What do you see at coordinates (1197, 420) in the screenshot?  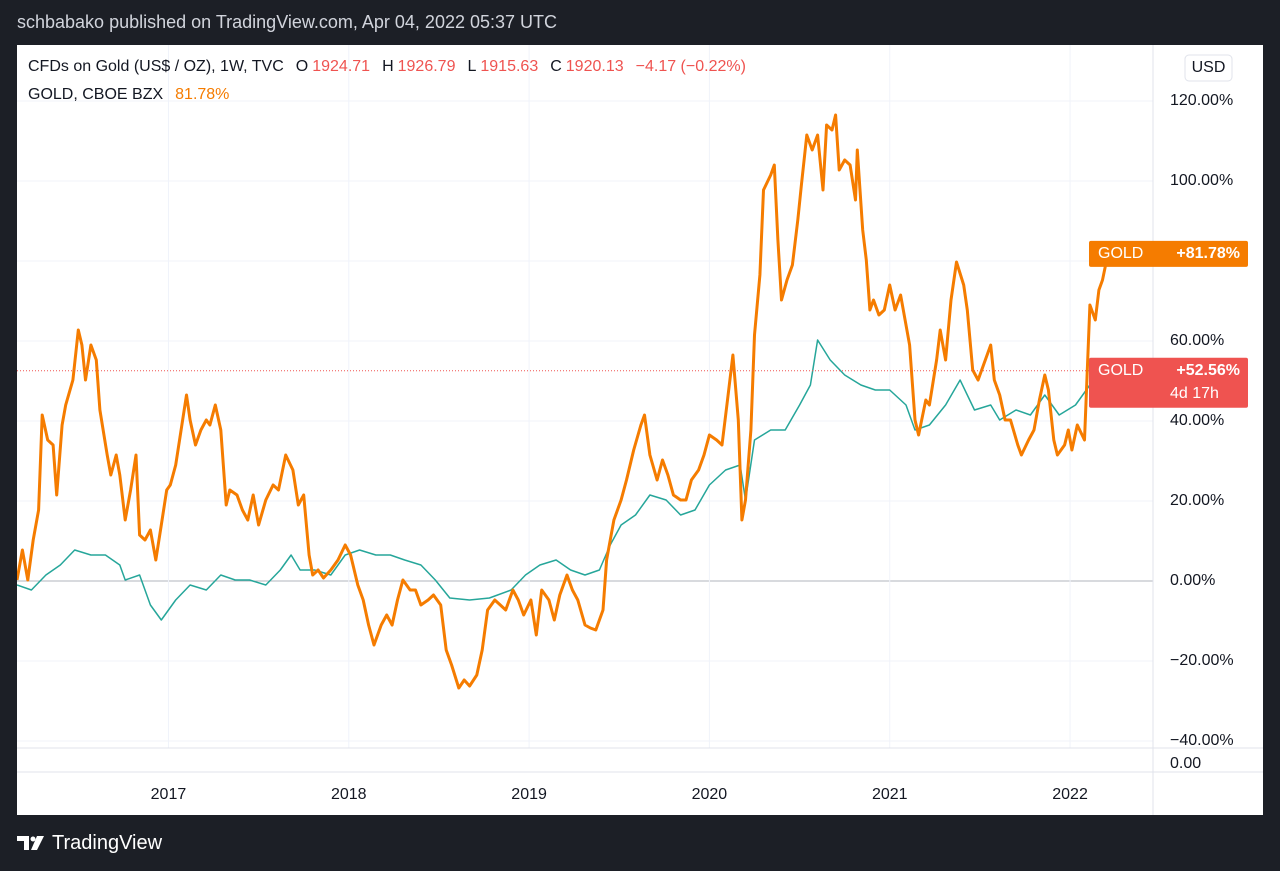 I see `y-tick-label: 40.00%` at bounding box center [1197, 420].